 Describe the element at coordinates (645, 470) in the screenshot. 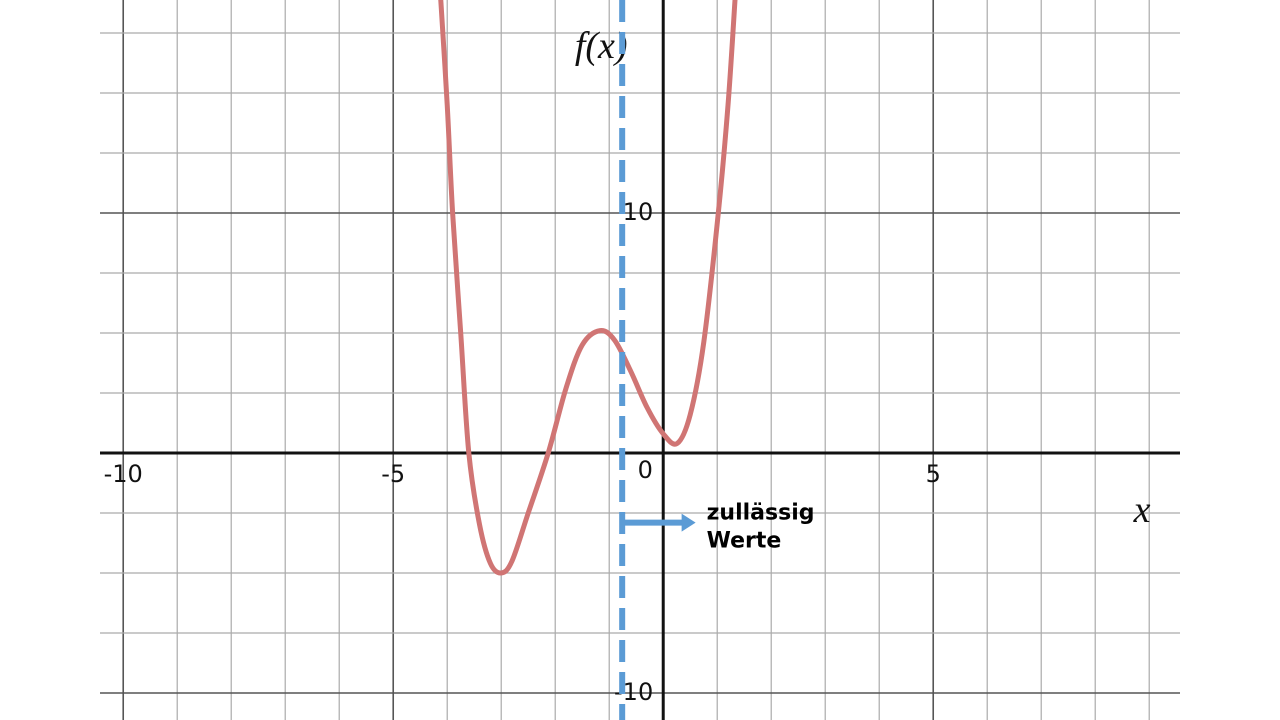

I see `x-tick-label: 0` at that location.